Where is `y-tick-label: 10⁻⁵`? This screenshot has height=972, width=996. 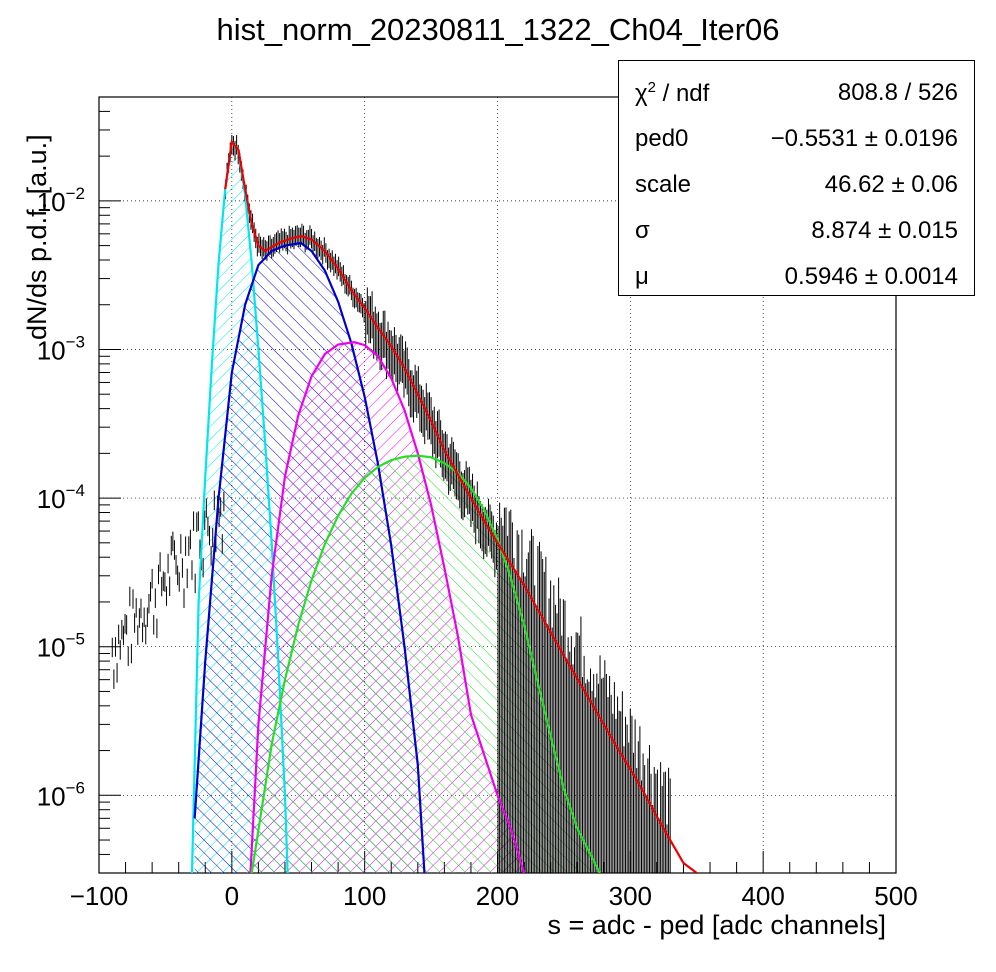
y-tick-label: 10⁻⁵ is located at coordinates (61, 646).